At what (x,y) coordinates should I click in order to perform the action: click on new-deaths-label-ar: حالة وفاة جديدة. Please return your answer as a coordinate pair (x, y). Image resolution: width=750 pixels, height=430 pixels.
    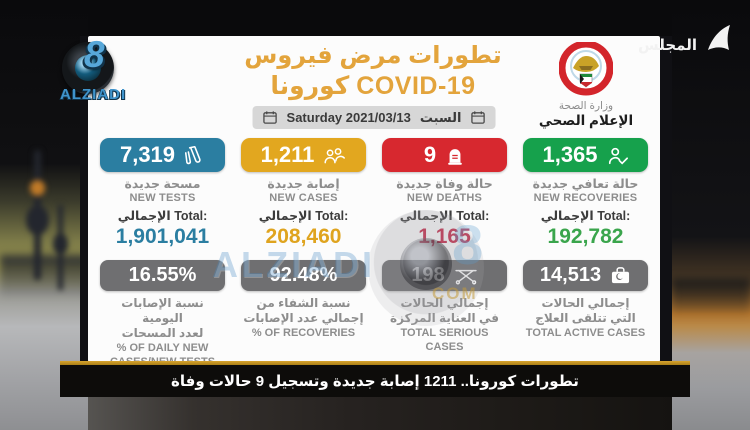
    Looking at the image, I should click on (444, 184).